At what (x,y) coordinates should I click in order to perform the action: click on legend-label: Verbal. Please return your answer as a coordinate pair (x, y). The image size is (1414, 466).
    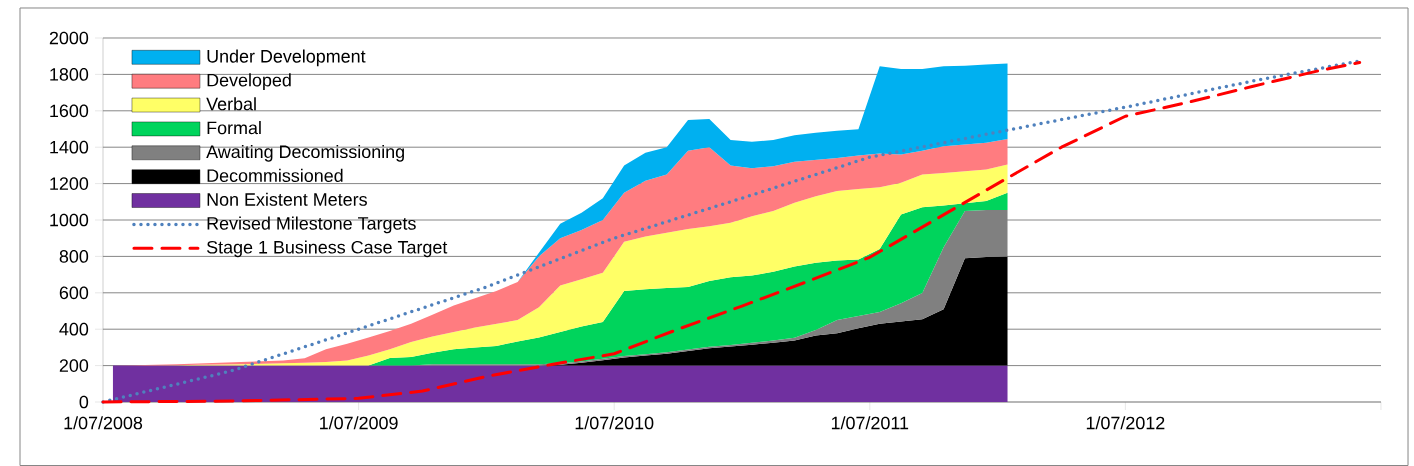
    Looking at the image, I should click on (231, 104).